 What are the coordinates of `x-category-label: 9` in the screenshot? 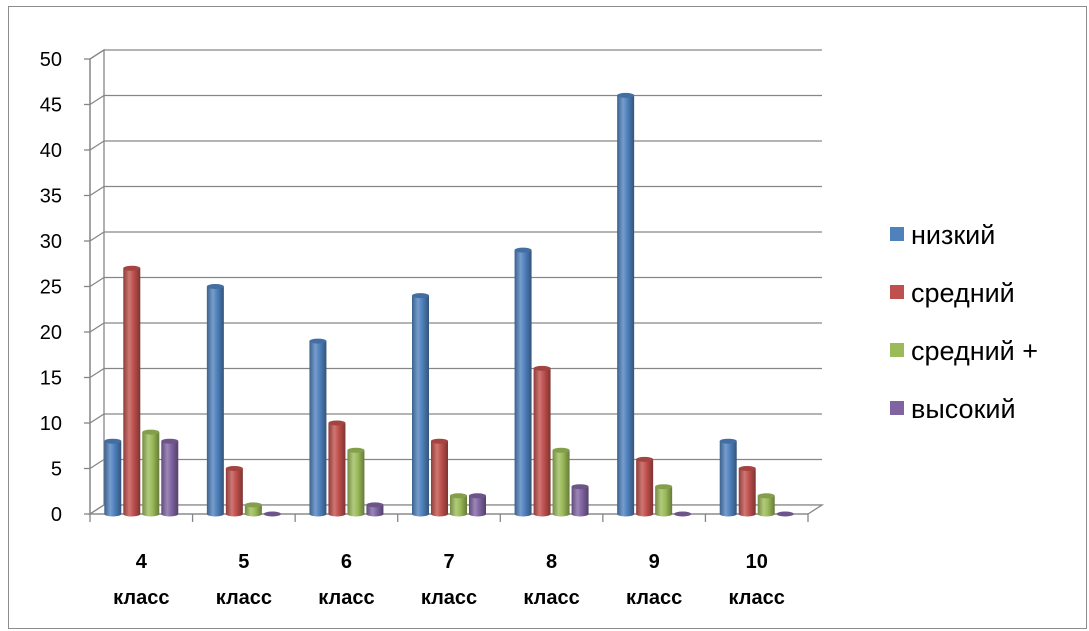 It's located at (654, 562).